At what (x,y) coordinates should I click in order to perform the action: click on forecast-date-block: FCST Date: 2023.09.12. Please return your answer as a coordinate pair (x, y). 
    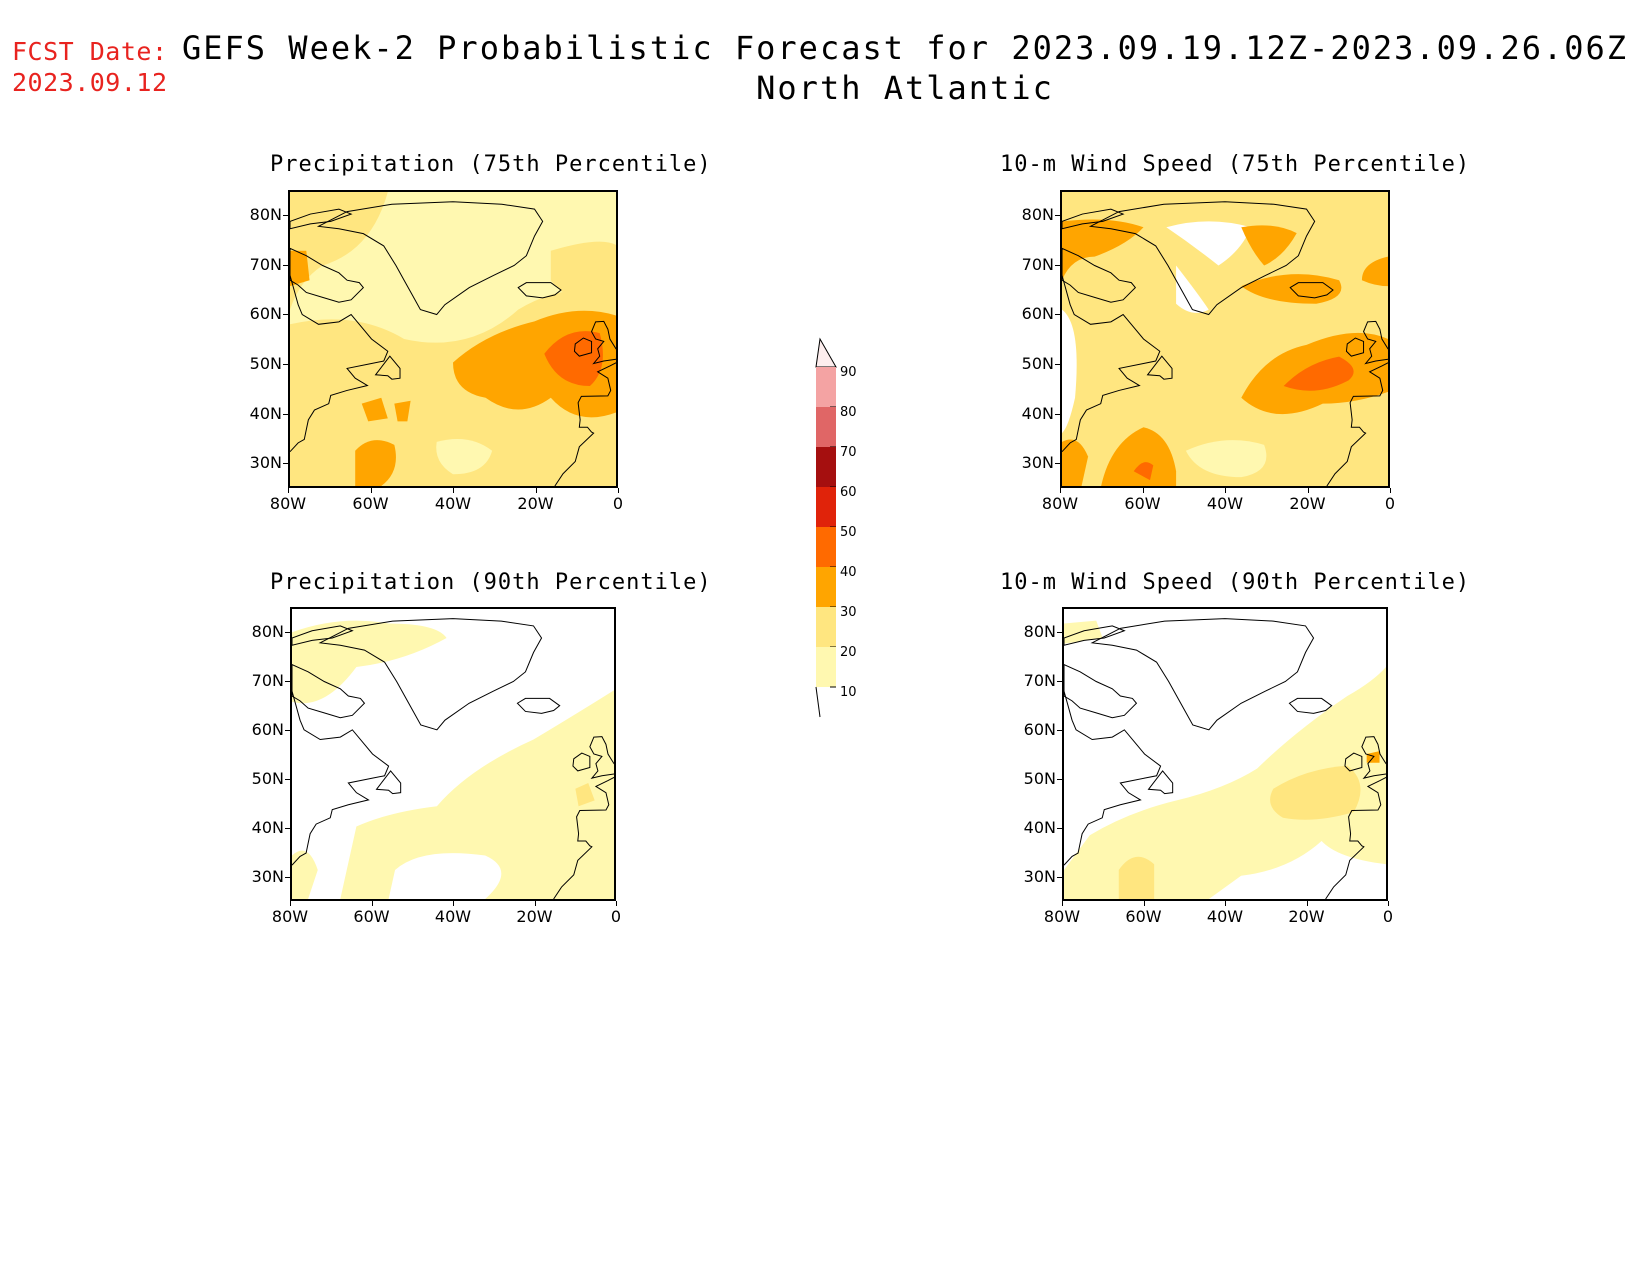
    Looking at the image, I should click on (90, 67).